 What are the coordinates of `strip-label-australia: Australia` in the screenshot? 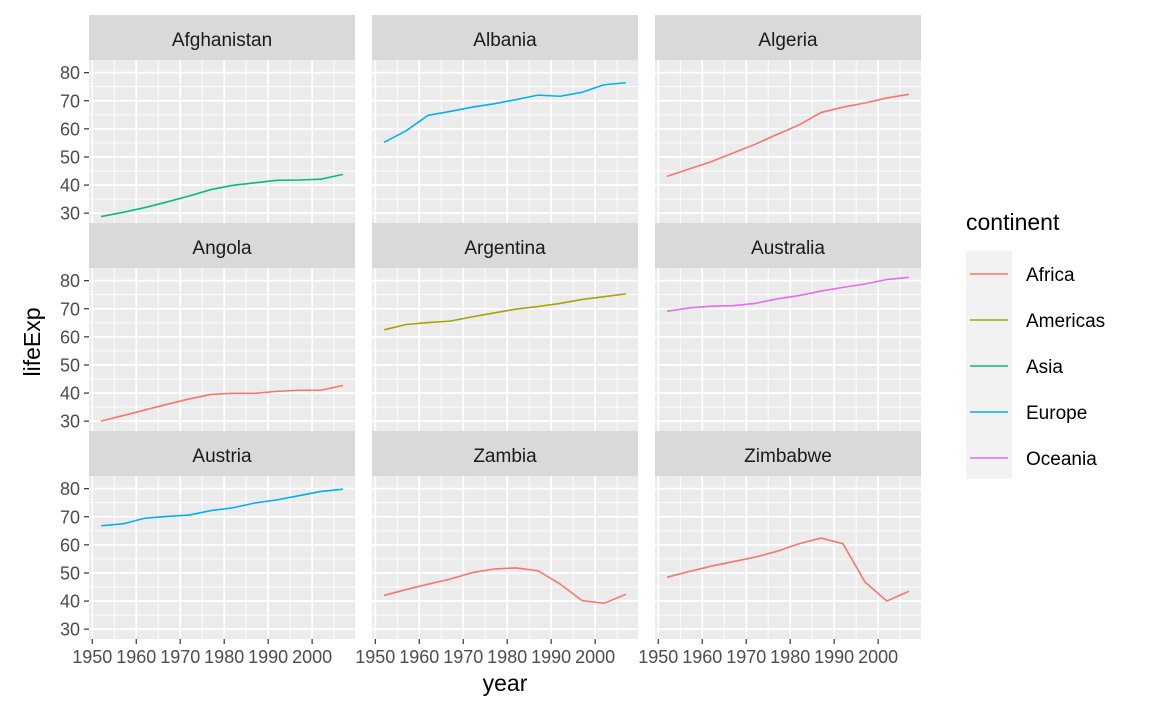 It's located at (788, 248).